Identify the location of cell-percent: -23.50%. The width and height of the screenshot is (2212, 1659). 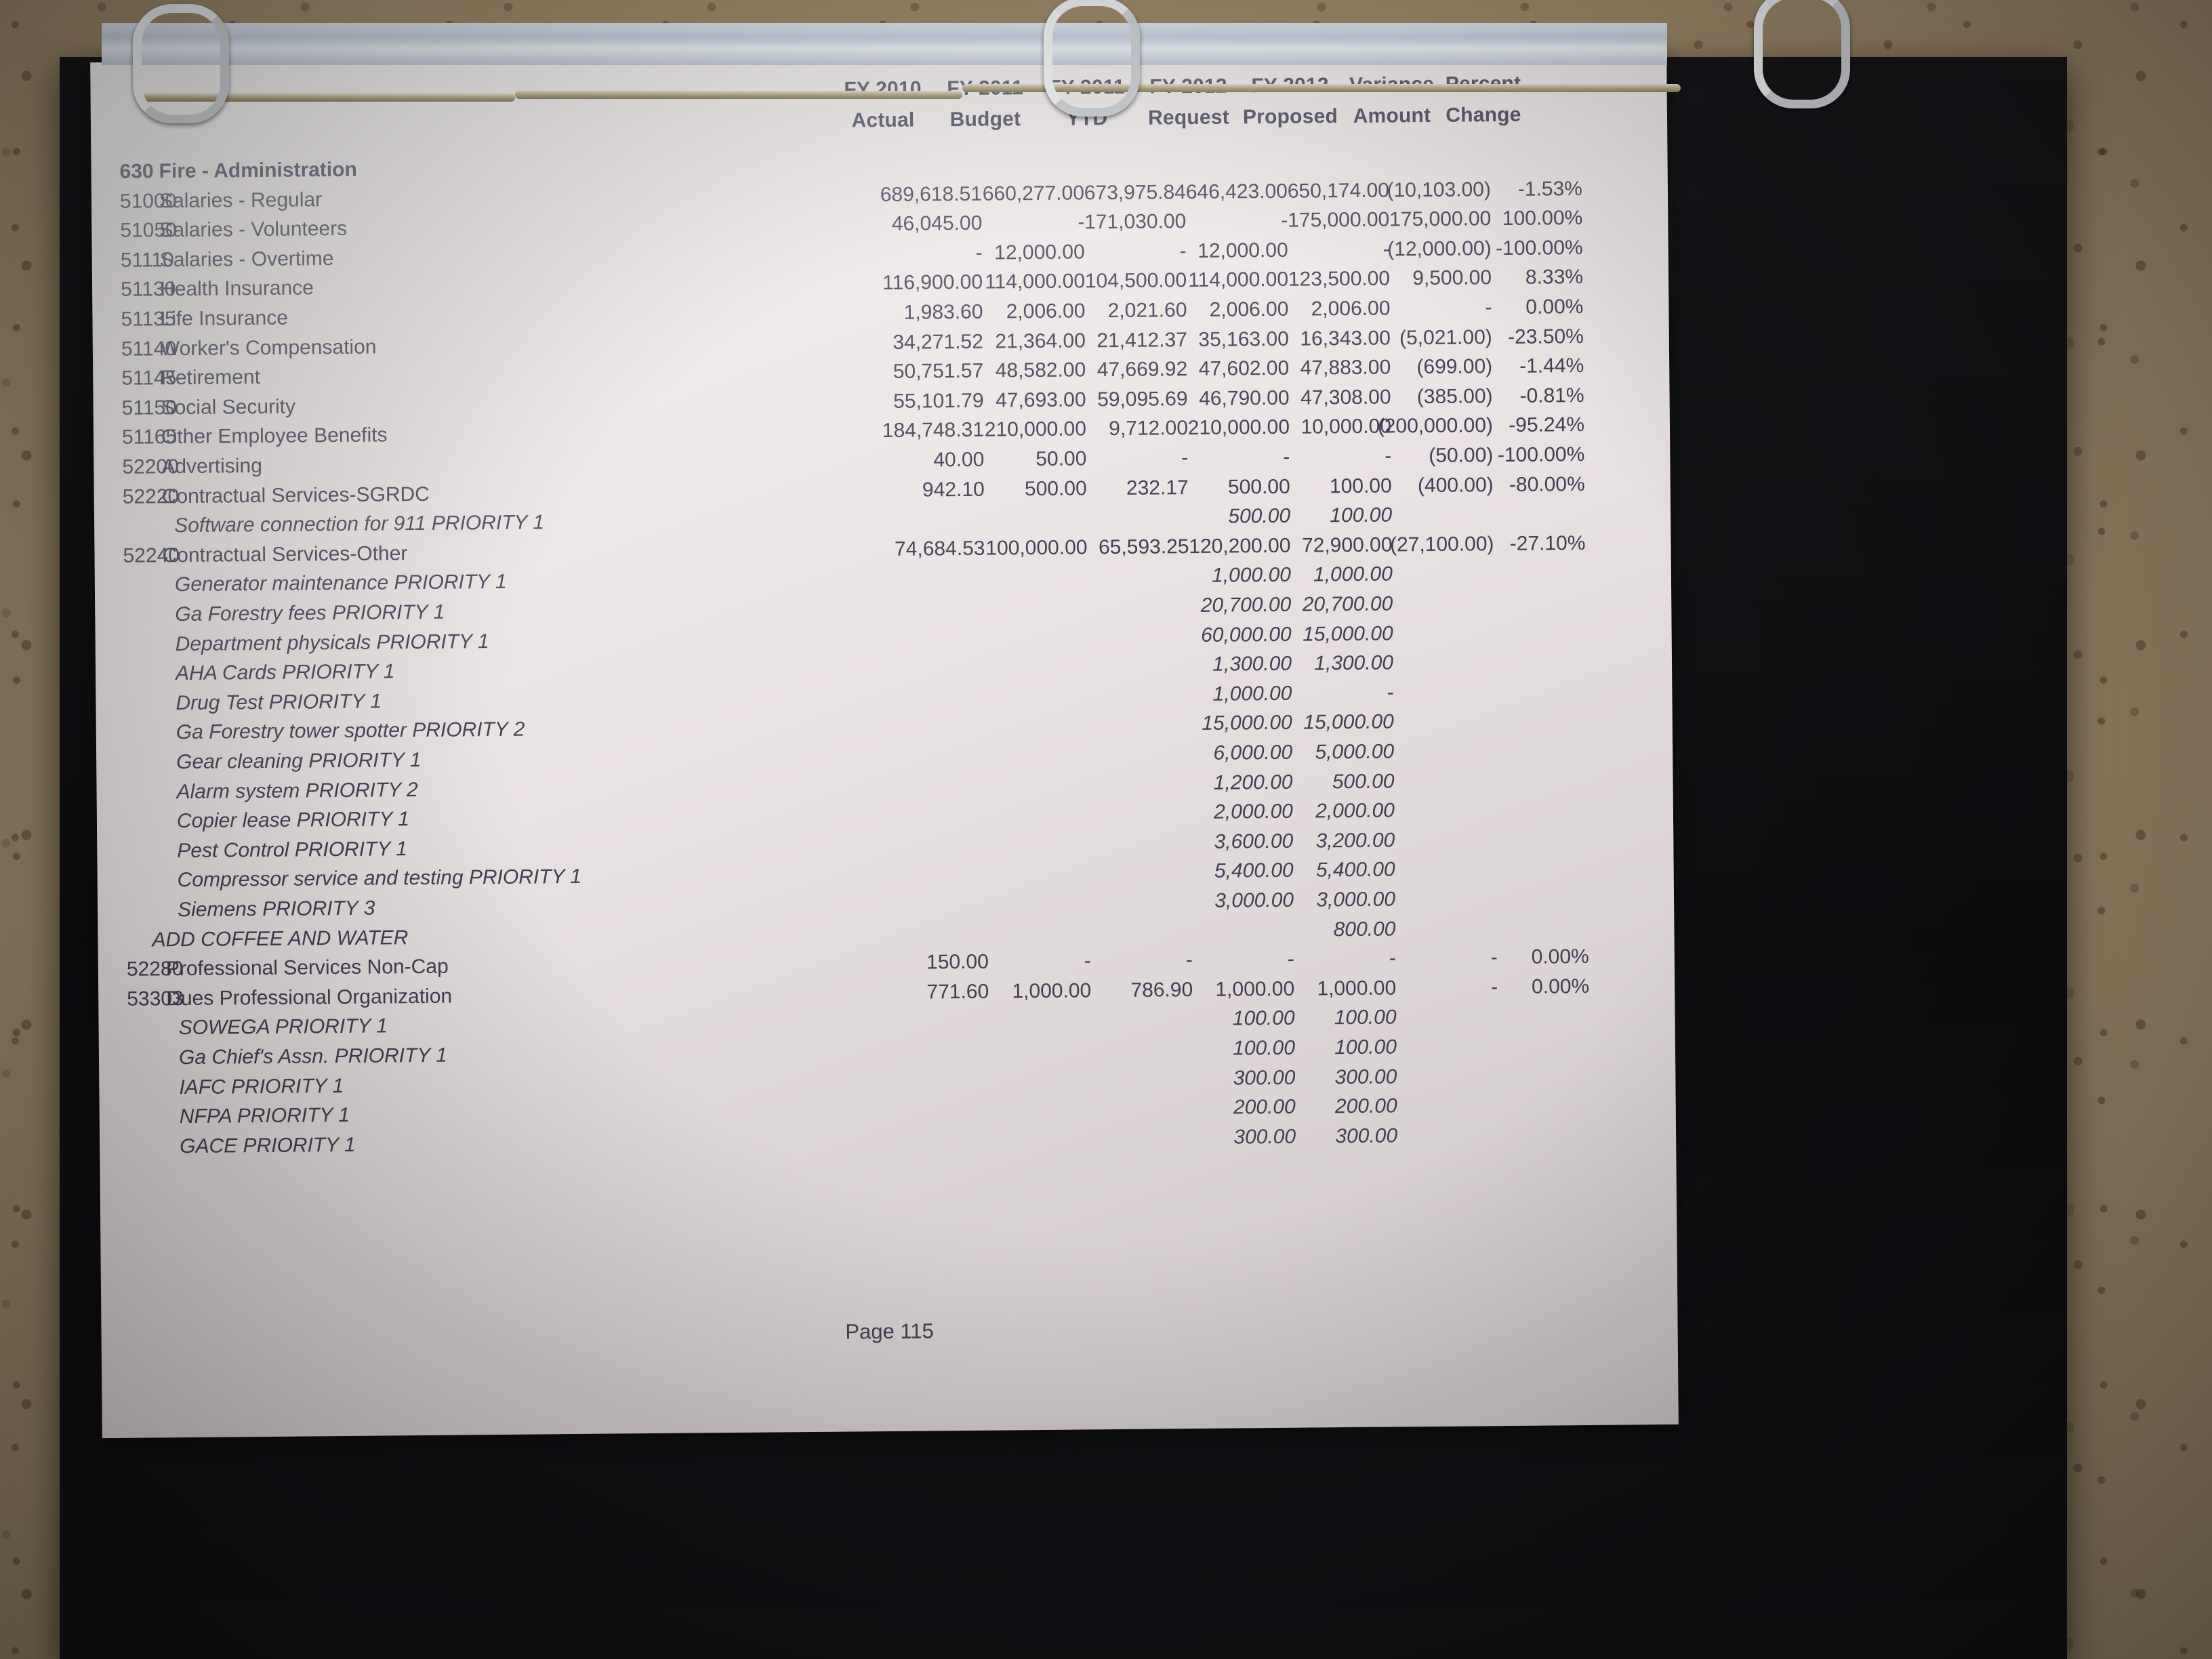
(1545, 336).